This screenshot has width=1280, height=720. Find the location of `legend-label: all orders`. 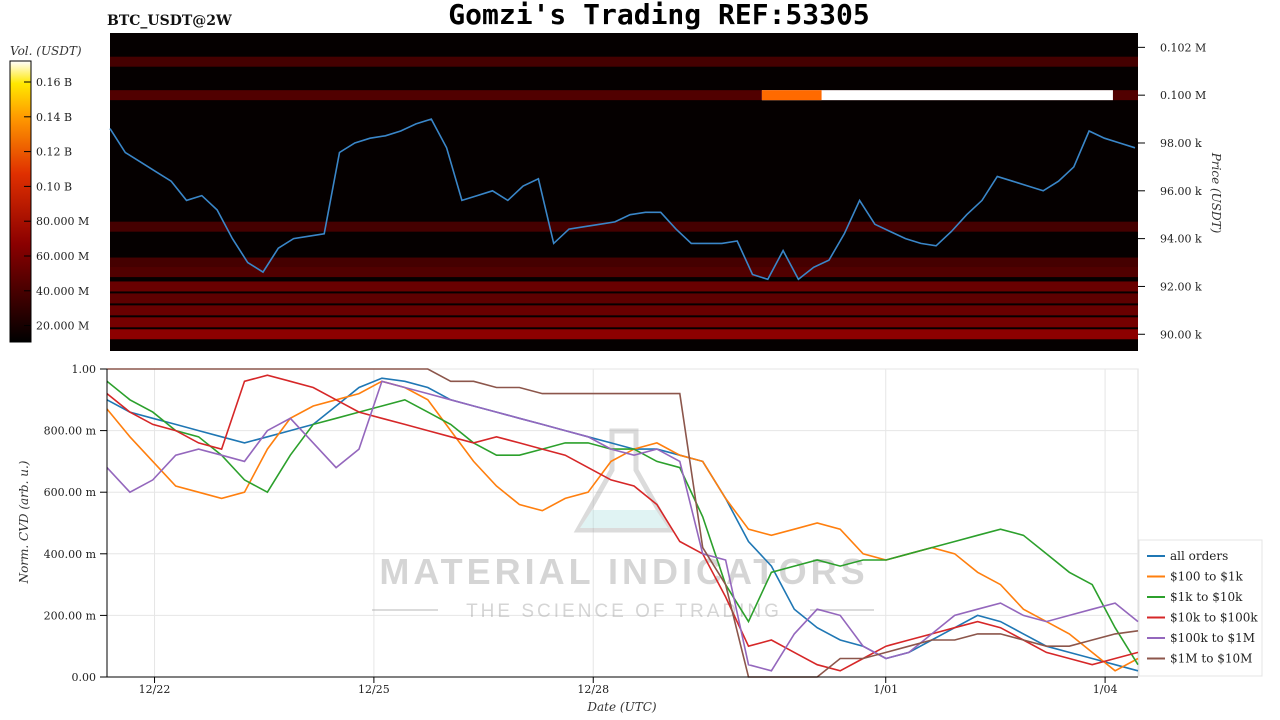

legend-label: all orders is located at coordinates (1199, 556).